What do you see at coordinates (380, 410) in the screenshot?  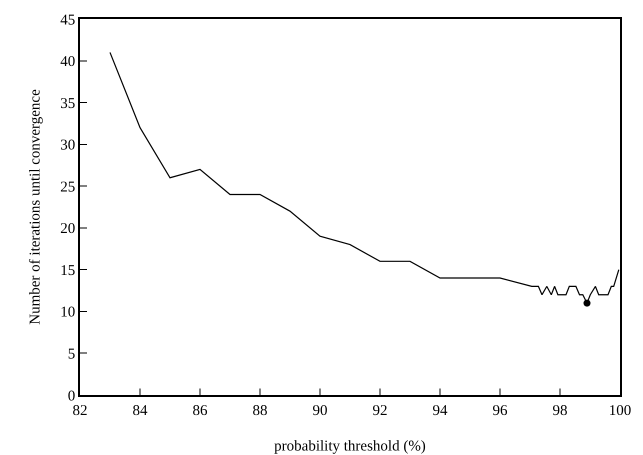 I see `x-tick-label: 92` at bounding box center [380, 410].